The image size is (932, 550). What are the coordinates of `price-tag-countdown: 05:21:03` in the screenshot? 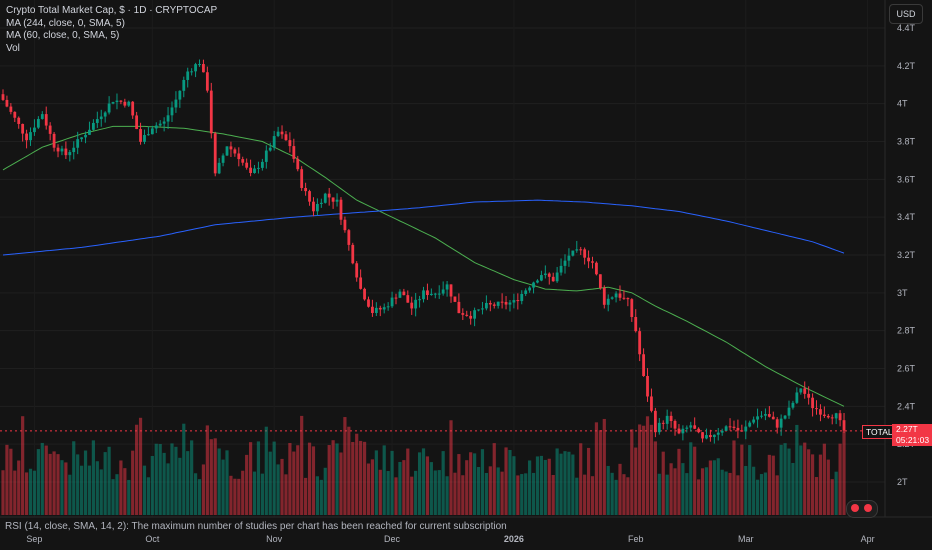 It's located at (913, 439).